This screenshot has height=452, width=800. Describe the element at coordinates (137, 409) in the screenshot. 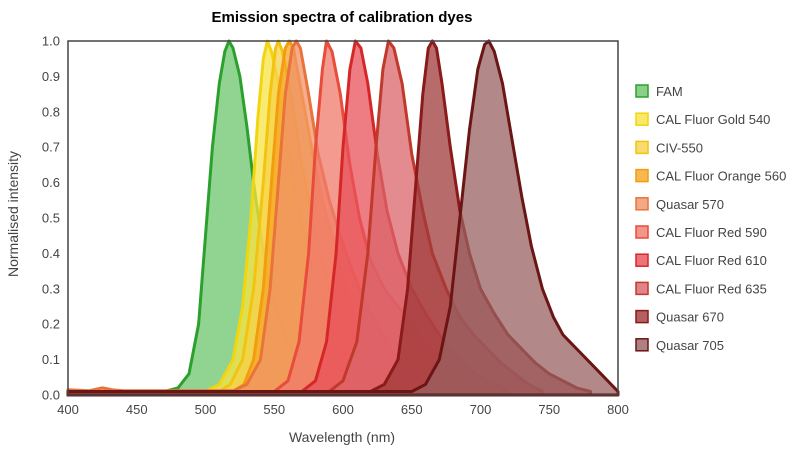

I see `x-tick-label: 450` at that location.